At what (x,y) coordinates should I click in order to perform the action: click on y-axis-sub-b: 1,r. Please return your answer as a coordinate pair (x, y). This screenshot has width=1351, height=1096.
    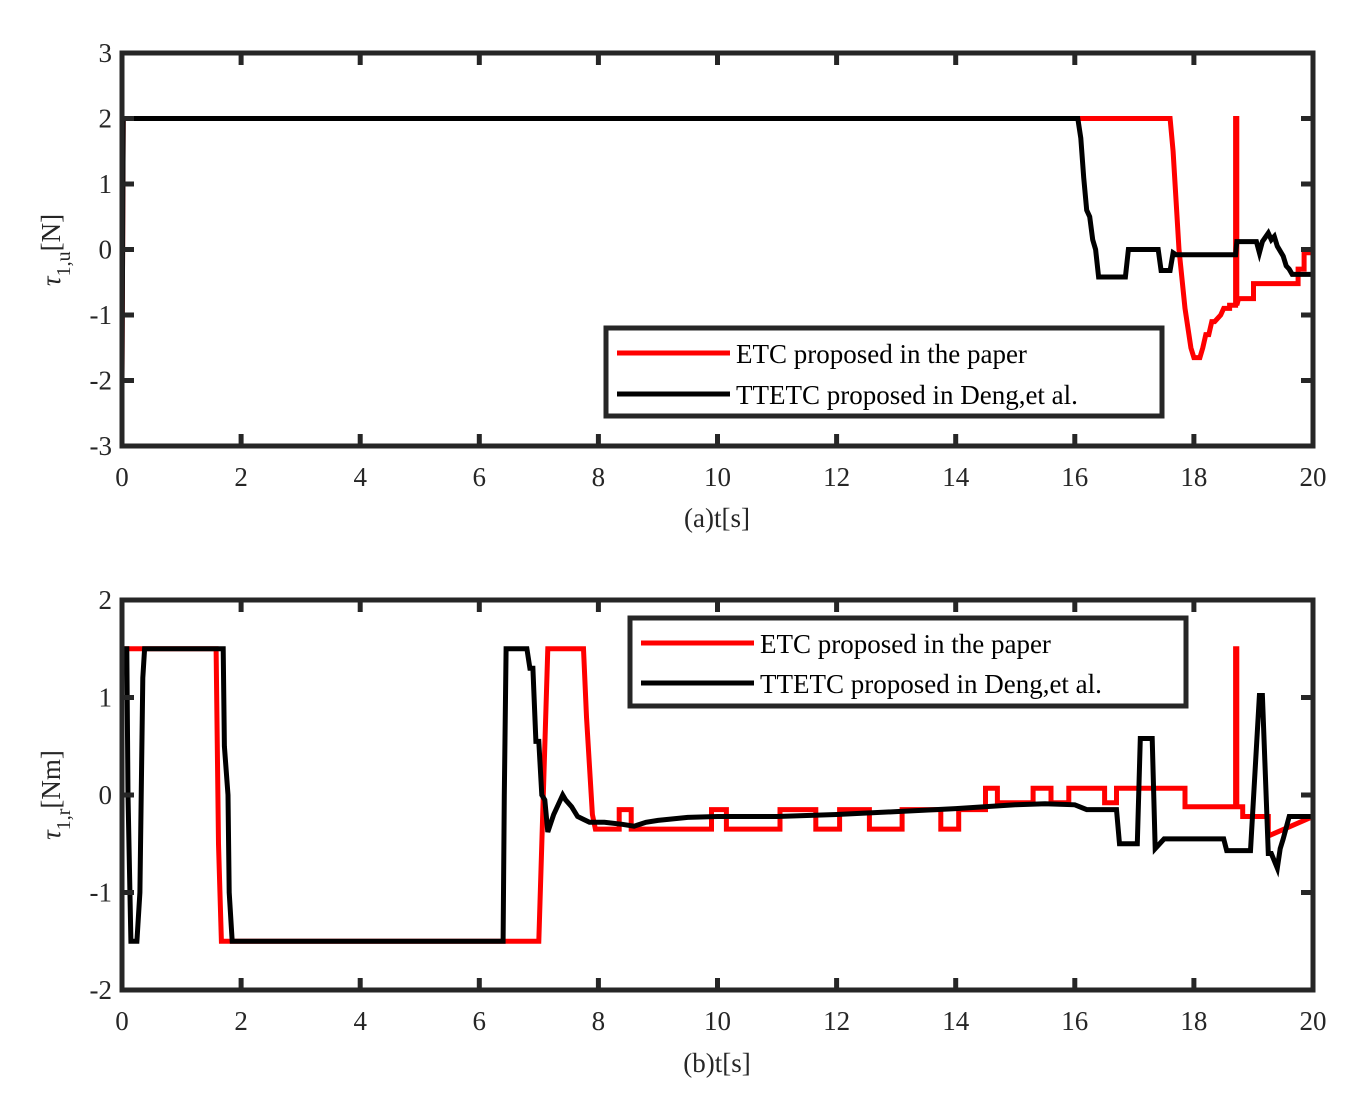
    Looking at the image, I should click on (64, 819).